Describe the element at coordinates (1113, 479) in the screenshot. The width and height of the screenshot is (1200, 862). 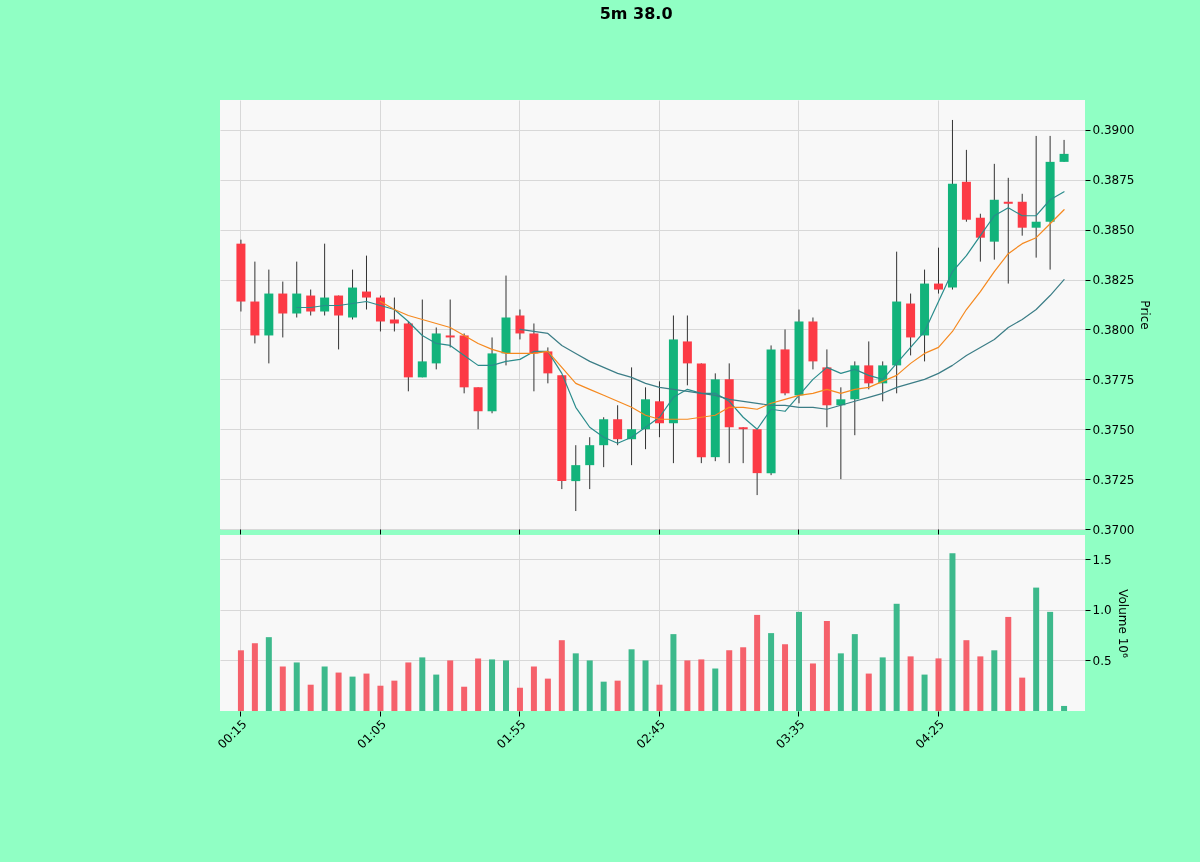
I see `y-tick-label: 0.3725` at that location.